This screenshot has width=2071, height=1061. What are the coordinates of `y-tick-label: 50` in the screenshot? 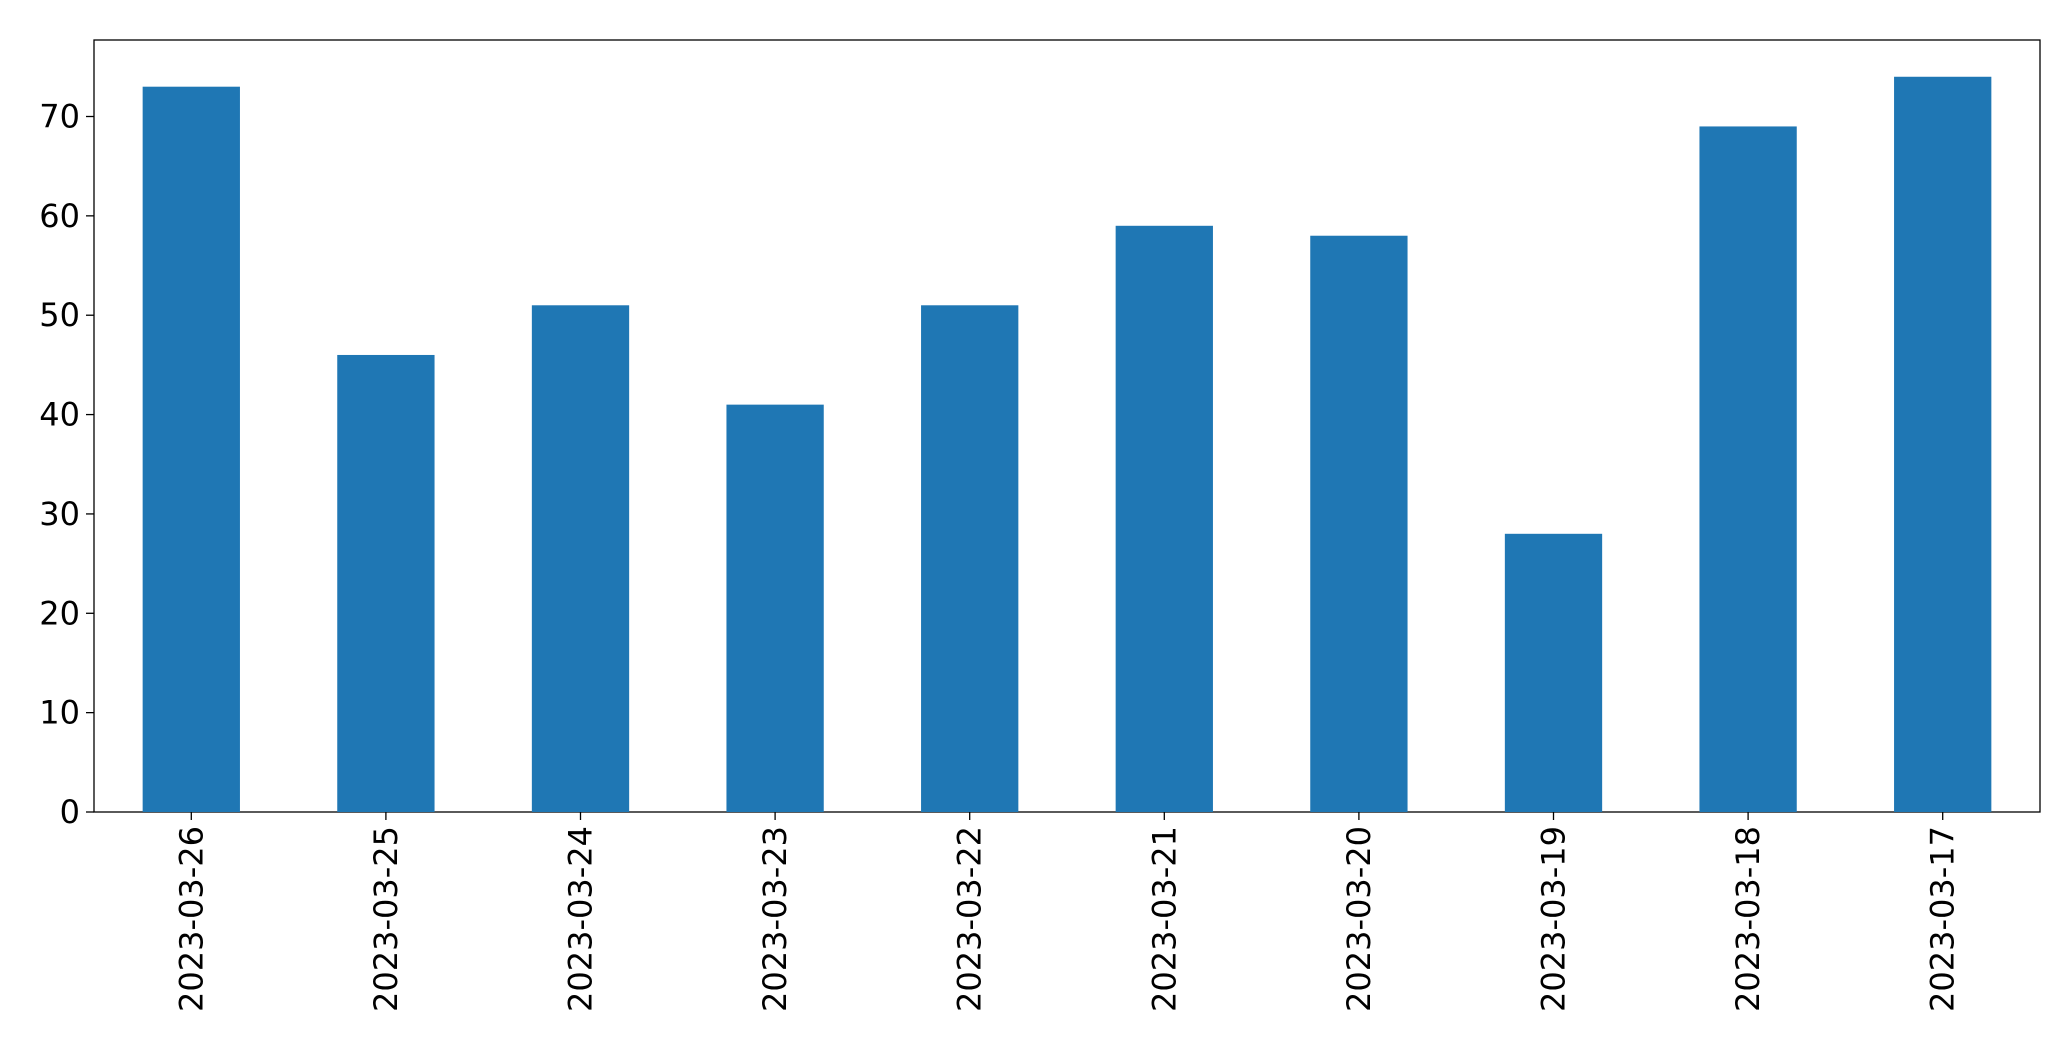 It's located at (59, 315).